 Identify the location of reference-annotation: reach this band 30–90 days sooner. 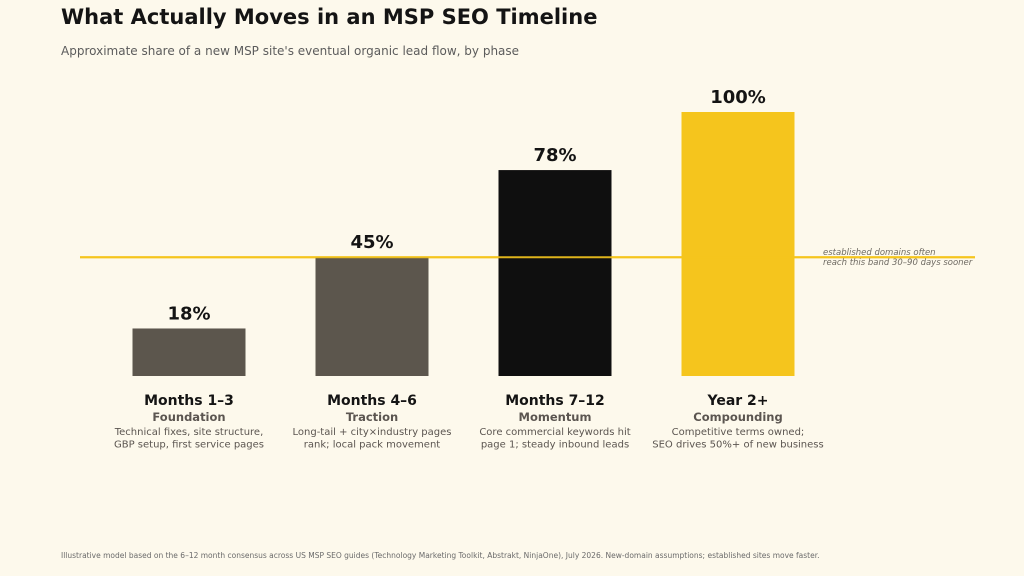
(898, 263).